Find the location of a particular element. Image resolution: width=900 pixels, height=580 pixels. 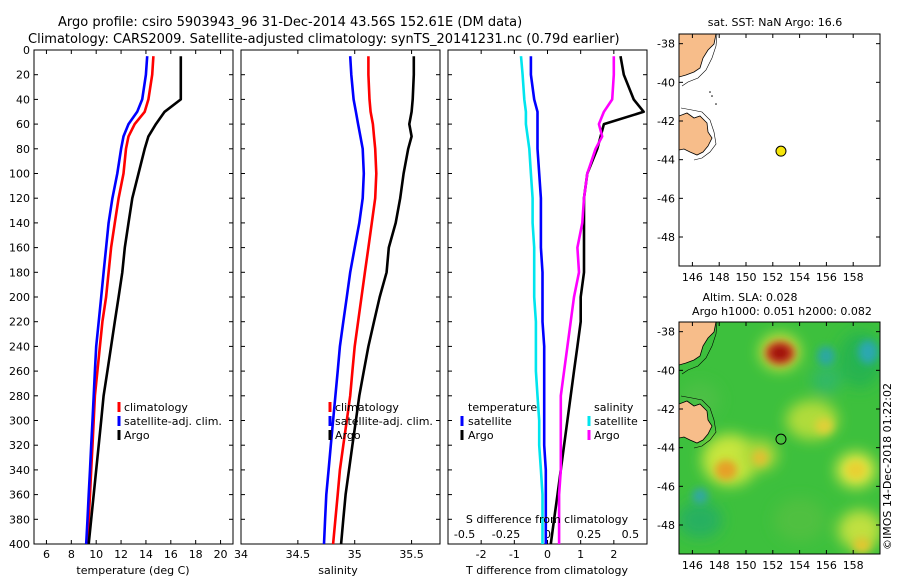

x-tick-label: 35 is located at coordinates (355, 554).